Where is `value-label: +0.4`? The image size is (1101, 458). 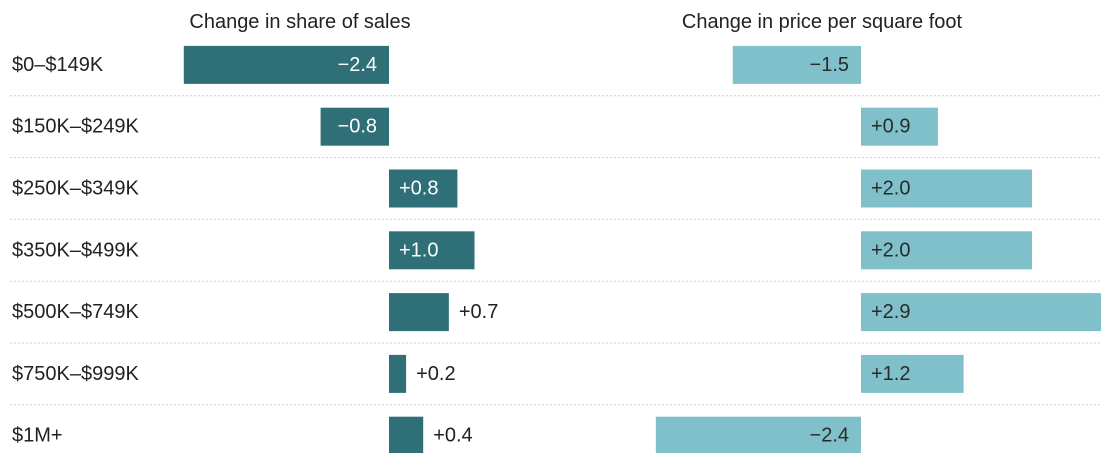 value-label: +0.4 is located at coordinates (452, 436).